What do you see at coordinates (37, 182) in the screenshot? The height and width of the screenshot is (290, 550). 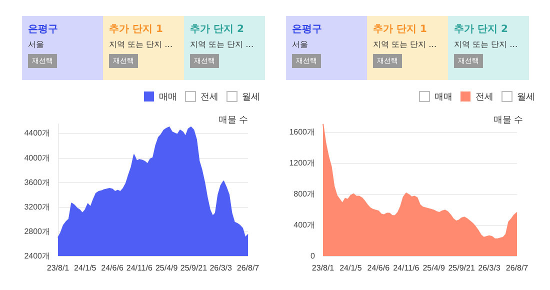 I see `y-tick-label: 3600개` at bounding box center [37, 182].